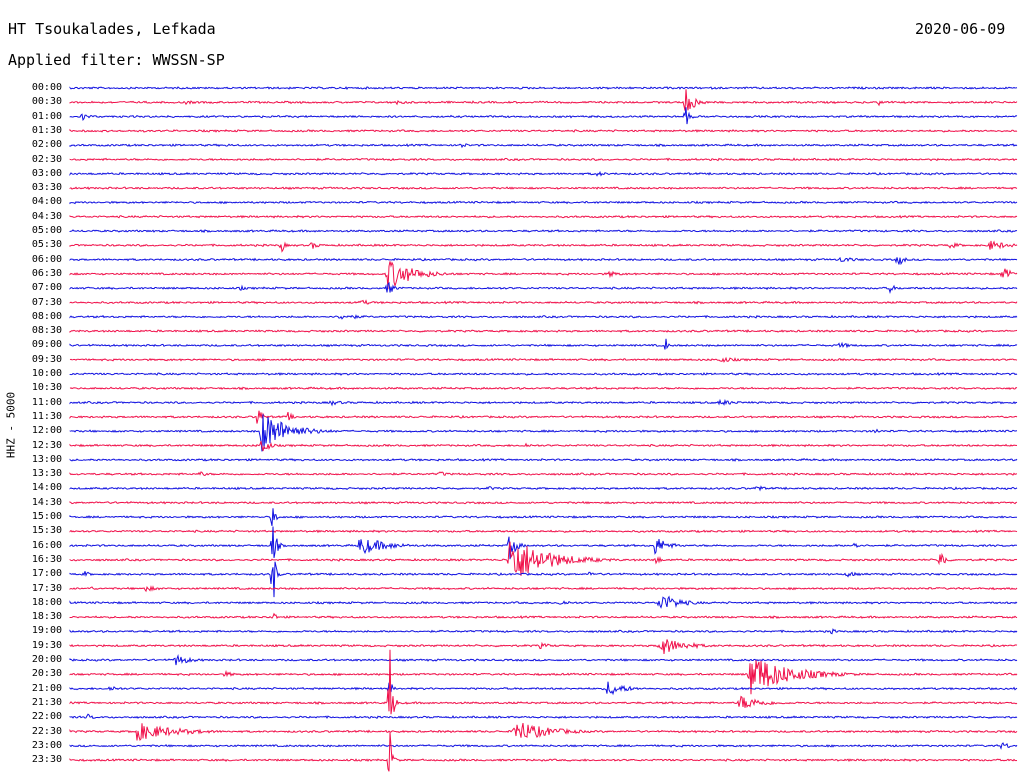  What do you see at coordinates (543, 660) in the screenshot?
I see `trace-row-2000` at bounding box center [543, 660].